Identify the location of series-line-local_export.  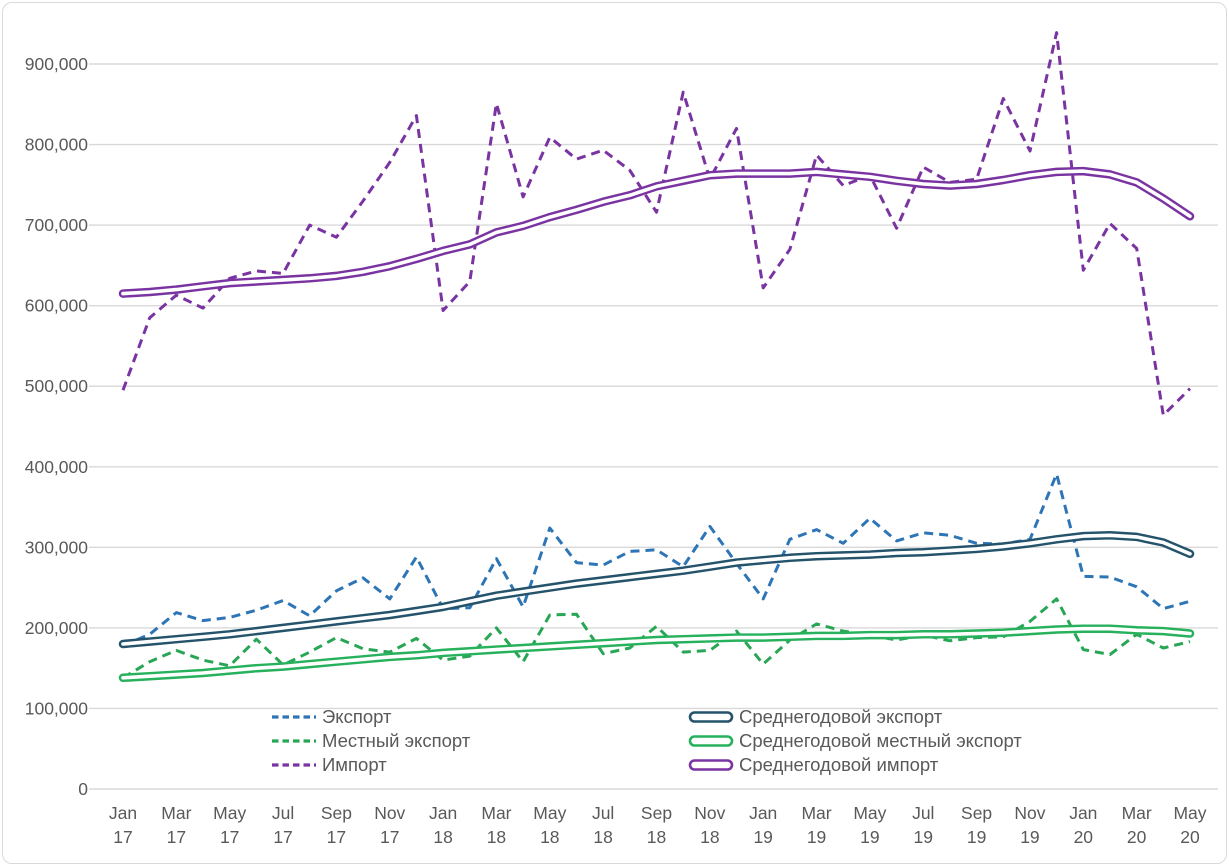
(656, 638).